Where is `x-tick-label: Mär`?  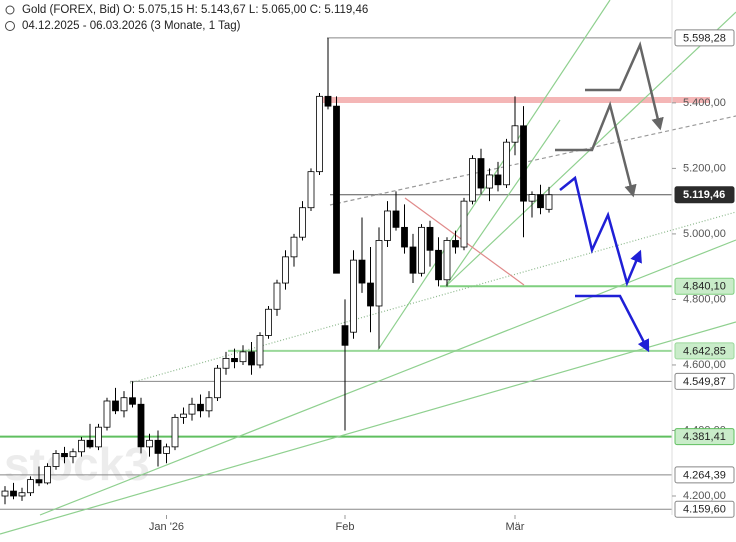
x-tick-label: Mär is located at coordinates (515, 527).